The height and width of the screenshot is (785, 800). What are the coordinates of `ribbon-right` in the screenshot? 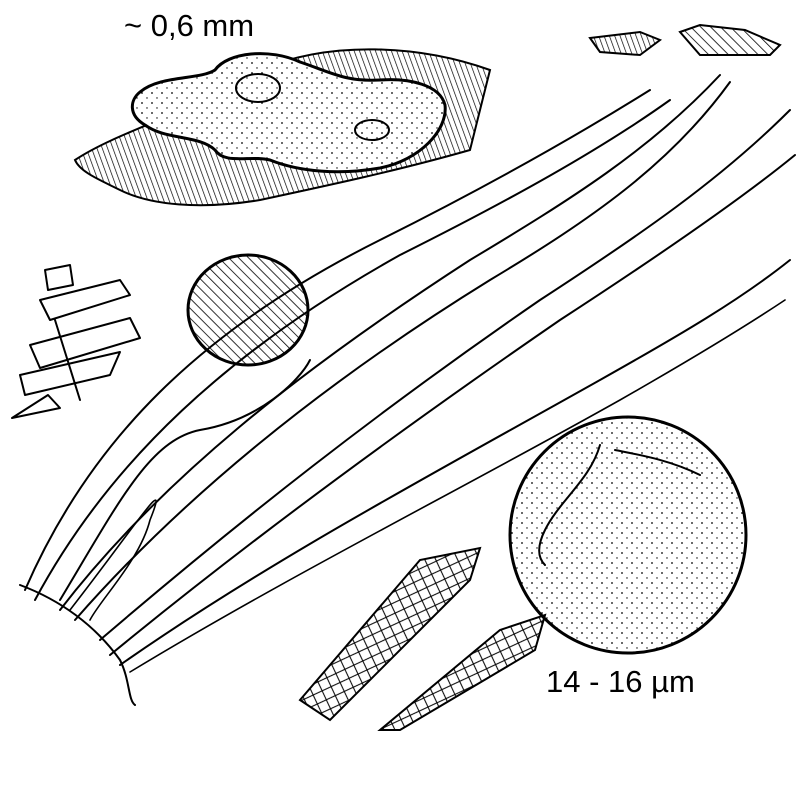 It's located at (462, 672).